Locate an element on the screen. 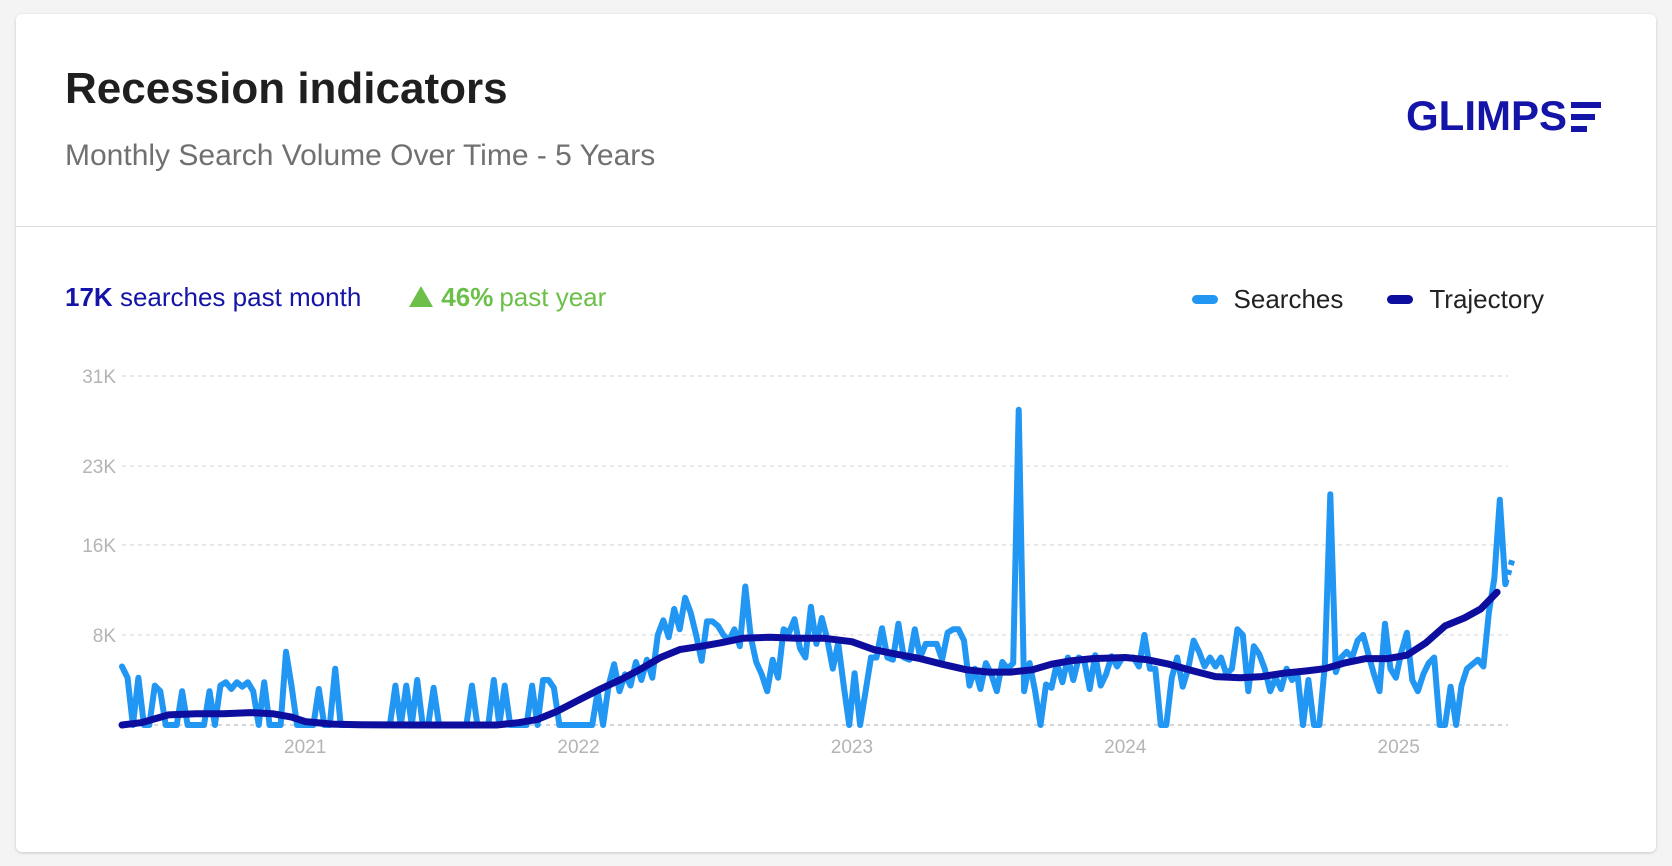 This screenshot has width=1672, height=866. search-volume-stat: 17K searches past month is located at coordinates (213, 297).